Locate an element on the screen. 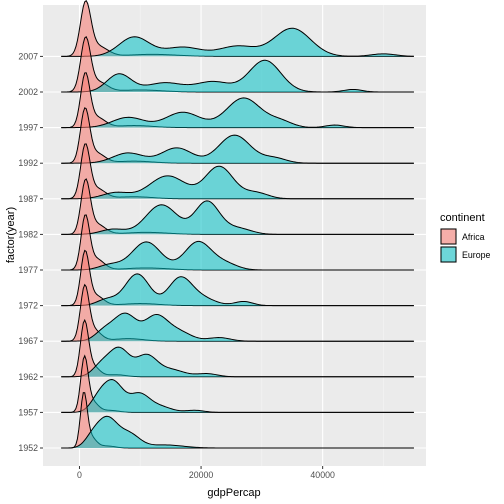  legend-key-europe is located at coordinates (448, 254).